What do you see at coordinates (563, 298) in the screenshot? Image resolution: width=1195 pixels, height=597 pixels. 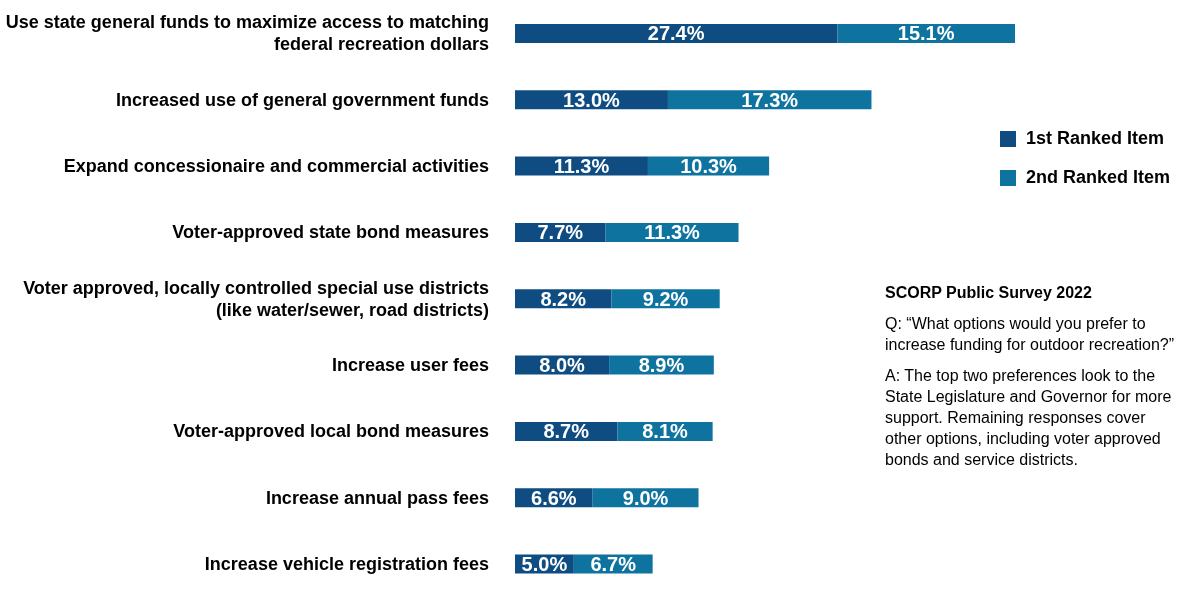 I see `data-label: 8.2%` at bounding box center [563, 298].